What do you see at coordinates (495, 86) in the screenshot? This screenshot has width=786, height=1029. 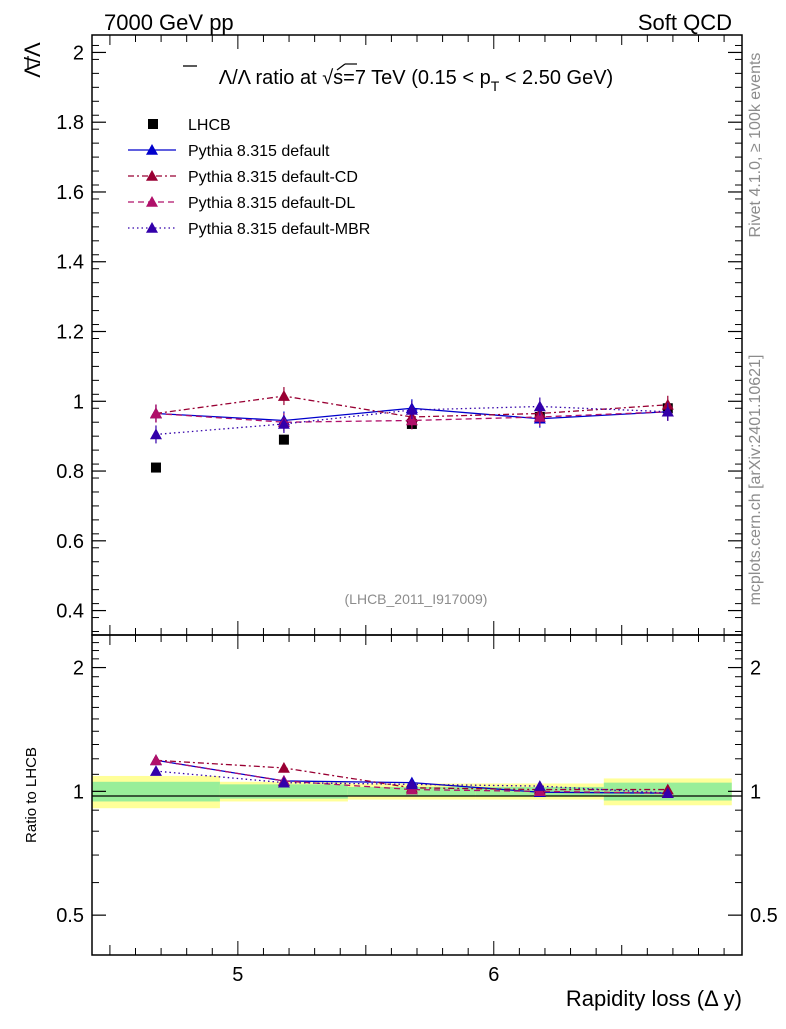 I see `title-subscript-text: T` at bounding box center [495, 86].